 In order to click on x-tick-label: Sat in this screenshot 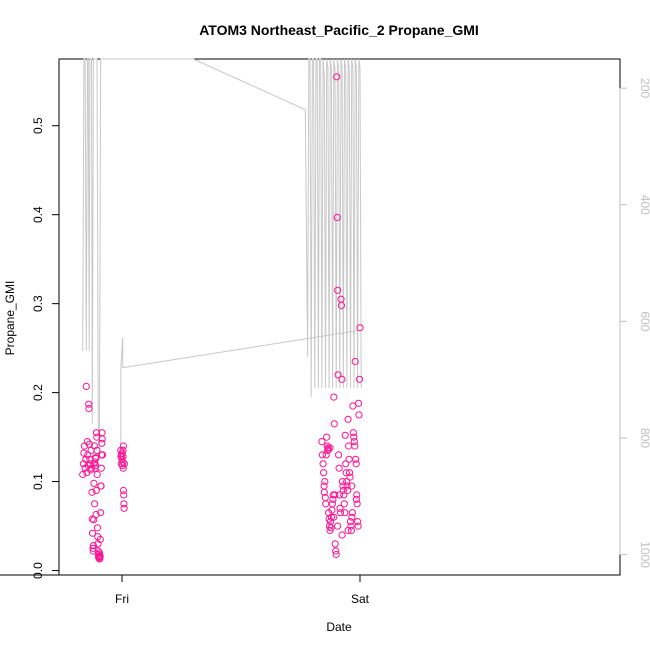, I will do `click(360, 599)`.